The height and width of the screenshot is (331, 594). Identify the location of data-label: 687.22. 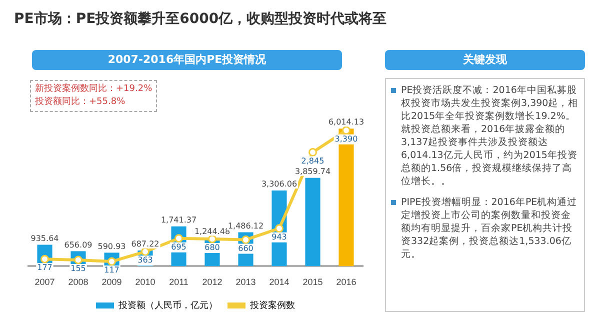
(145, 244).